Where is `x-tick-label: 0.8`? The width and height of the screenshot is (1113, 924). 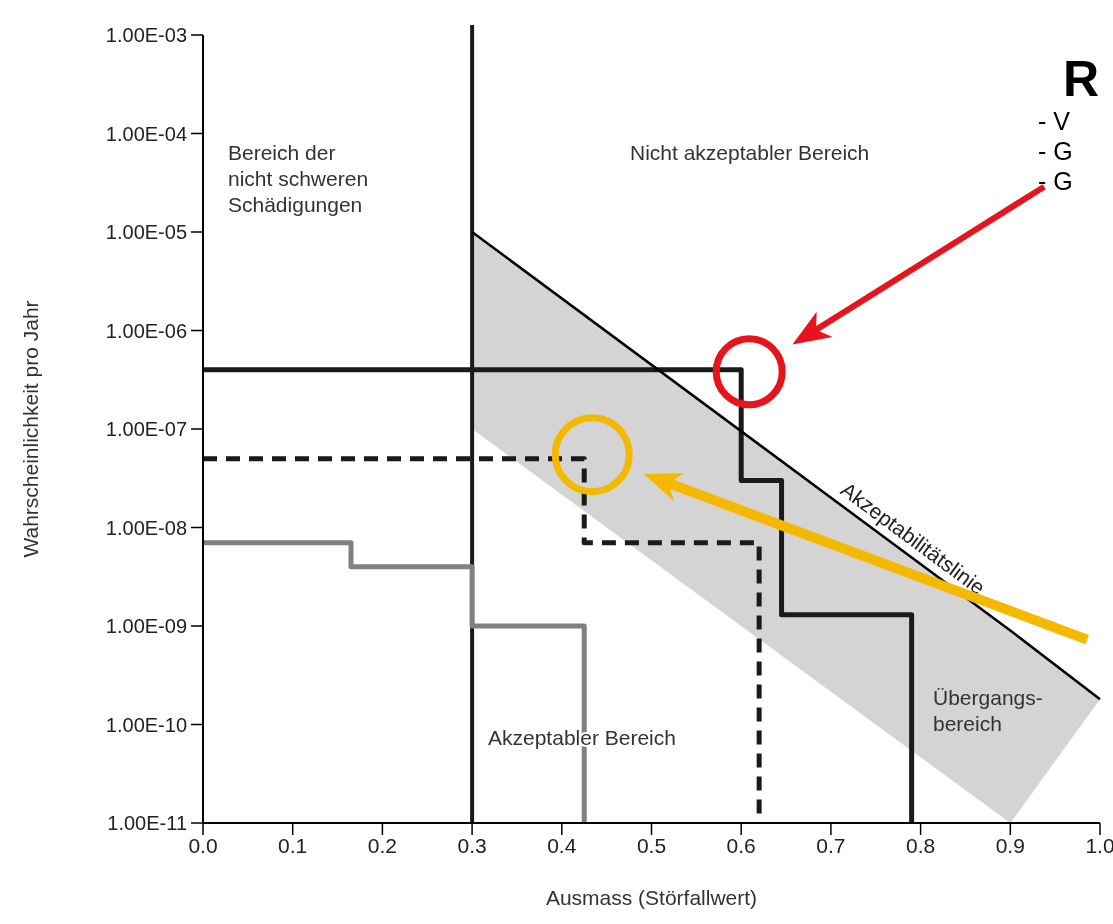 x-tick-label: 0.8 is located at coordinates (921, 845).